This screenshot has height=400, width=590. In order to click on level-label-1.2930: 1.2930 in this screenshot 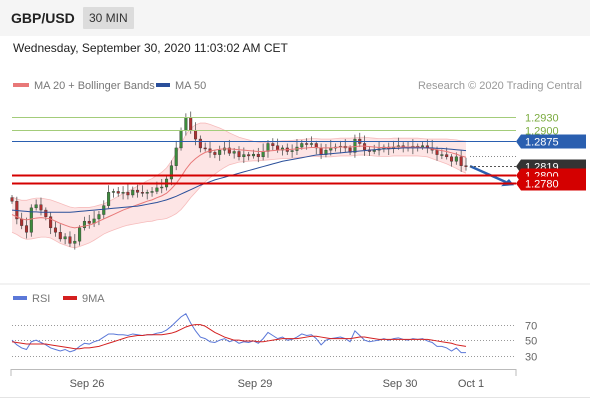, I will do `click(542, 119)`.